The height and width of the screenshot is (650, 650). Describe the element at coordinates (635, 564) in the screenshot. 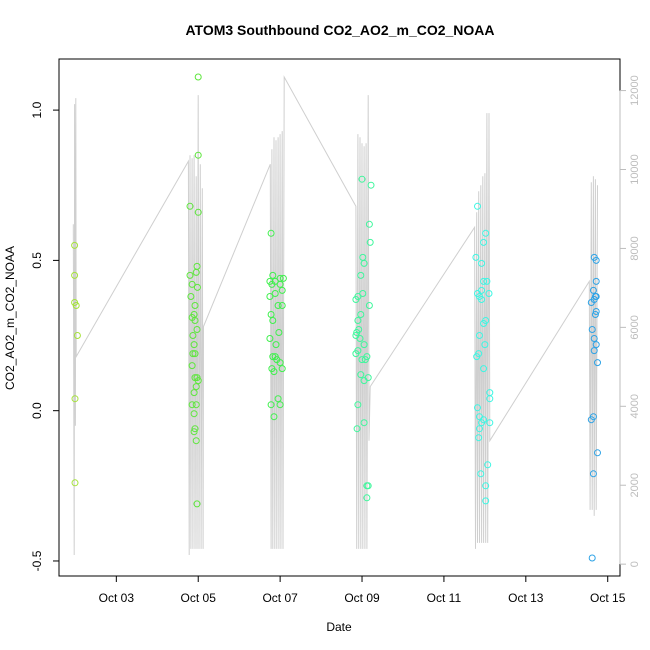

I see `y2-tick-label: 0` at that location.